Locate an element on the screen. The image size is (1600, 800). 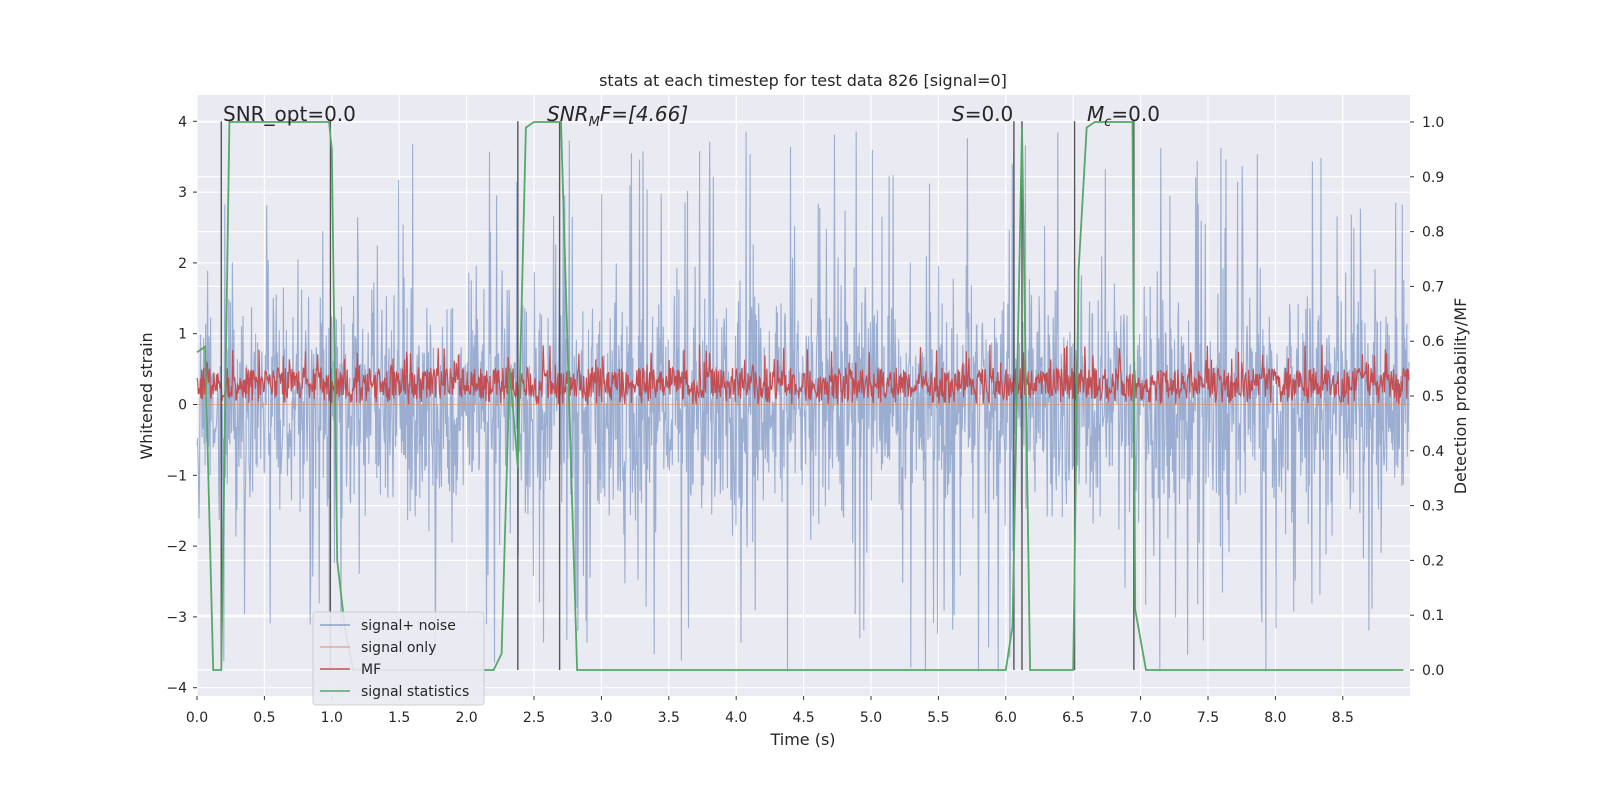
y-tick-label-right: 0.2 is located at coordinates (1433, 561).